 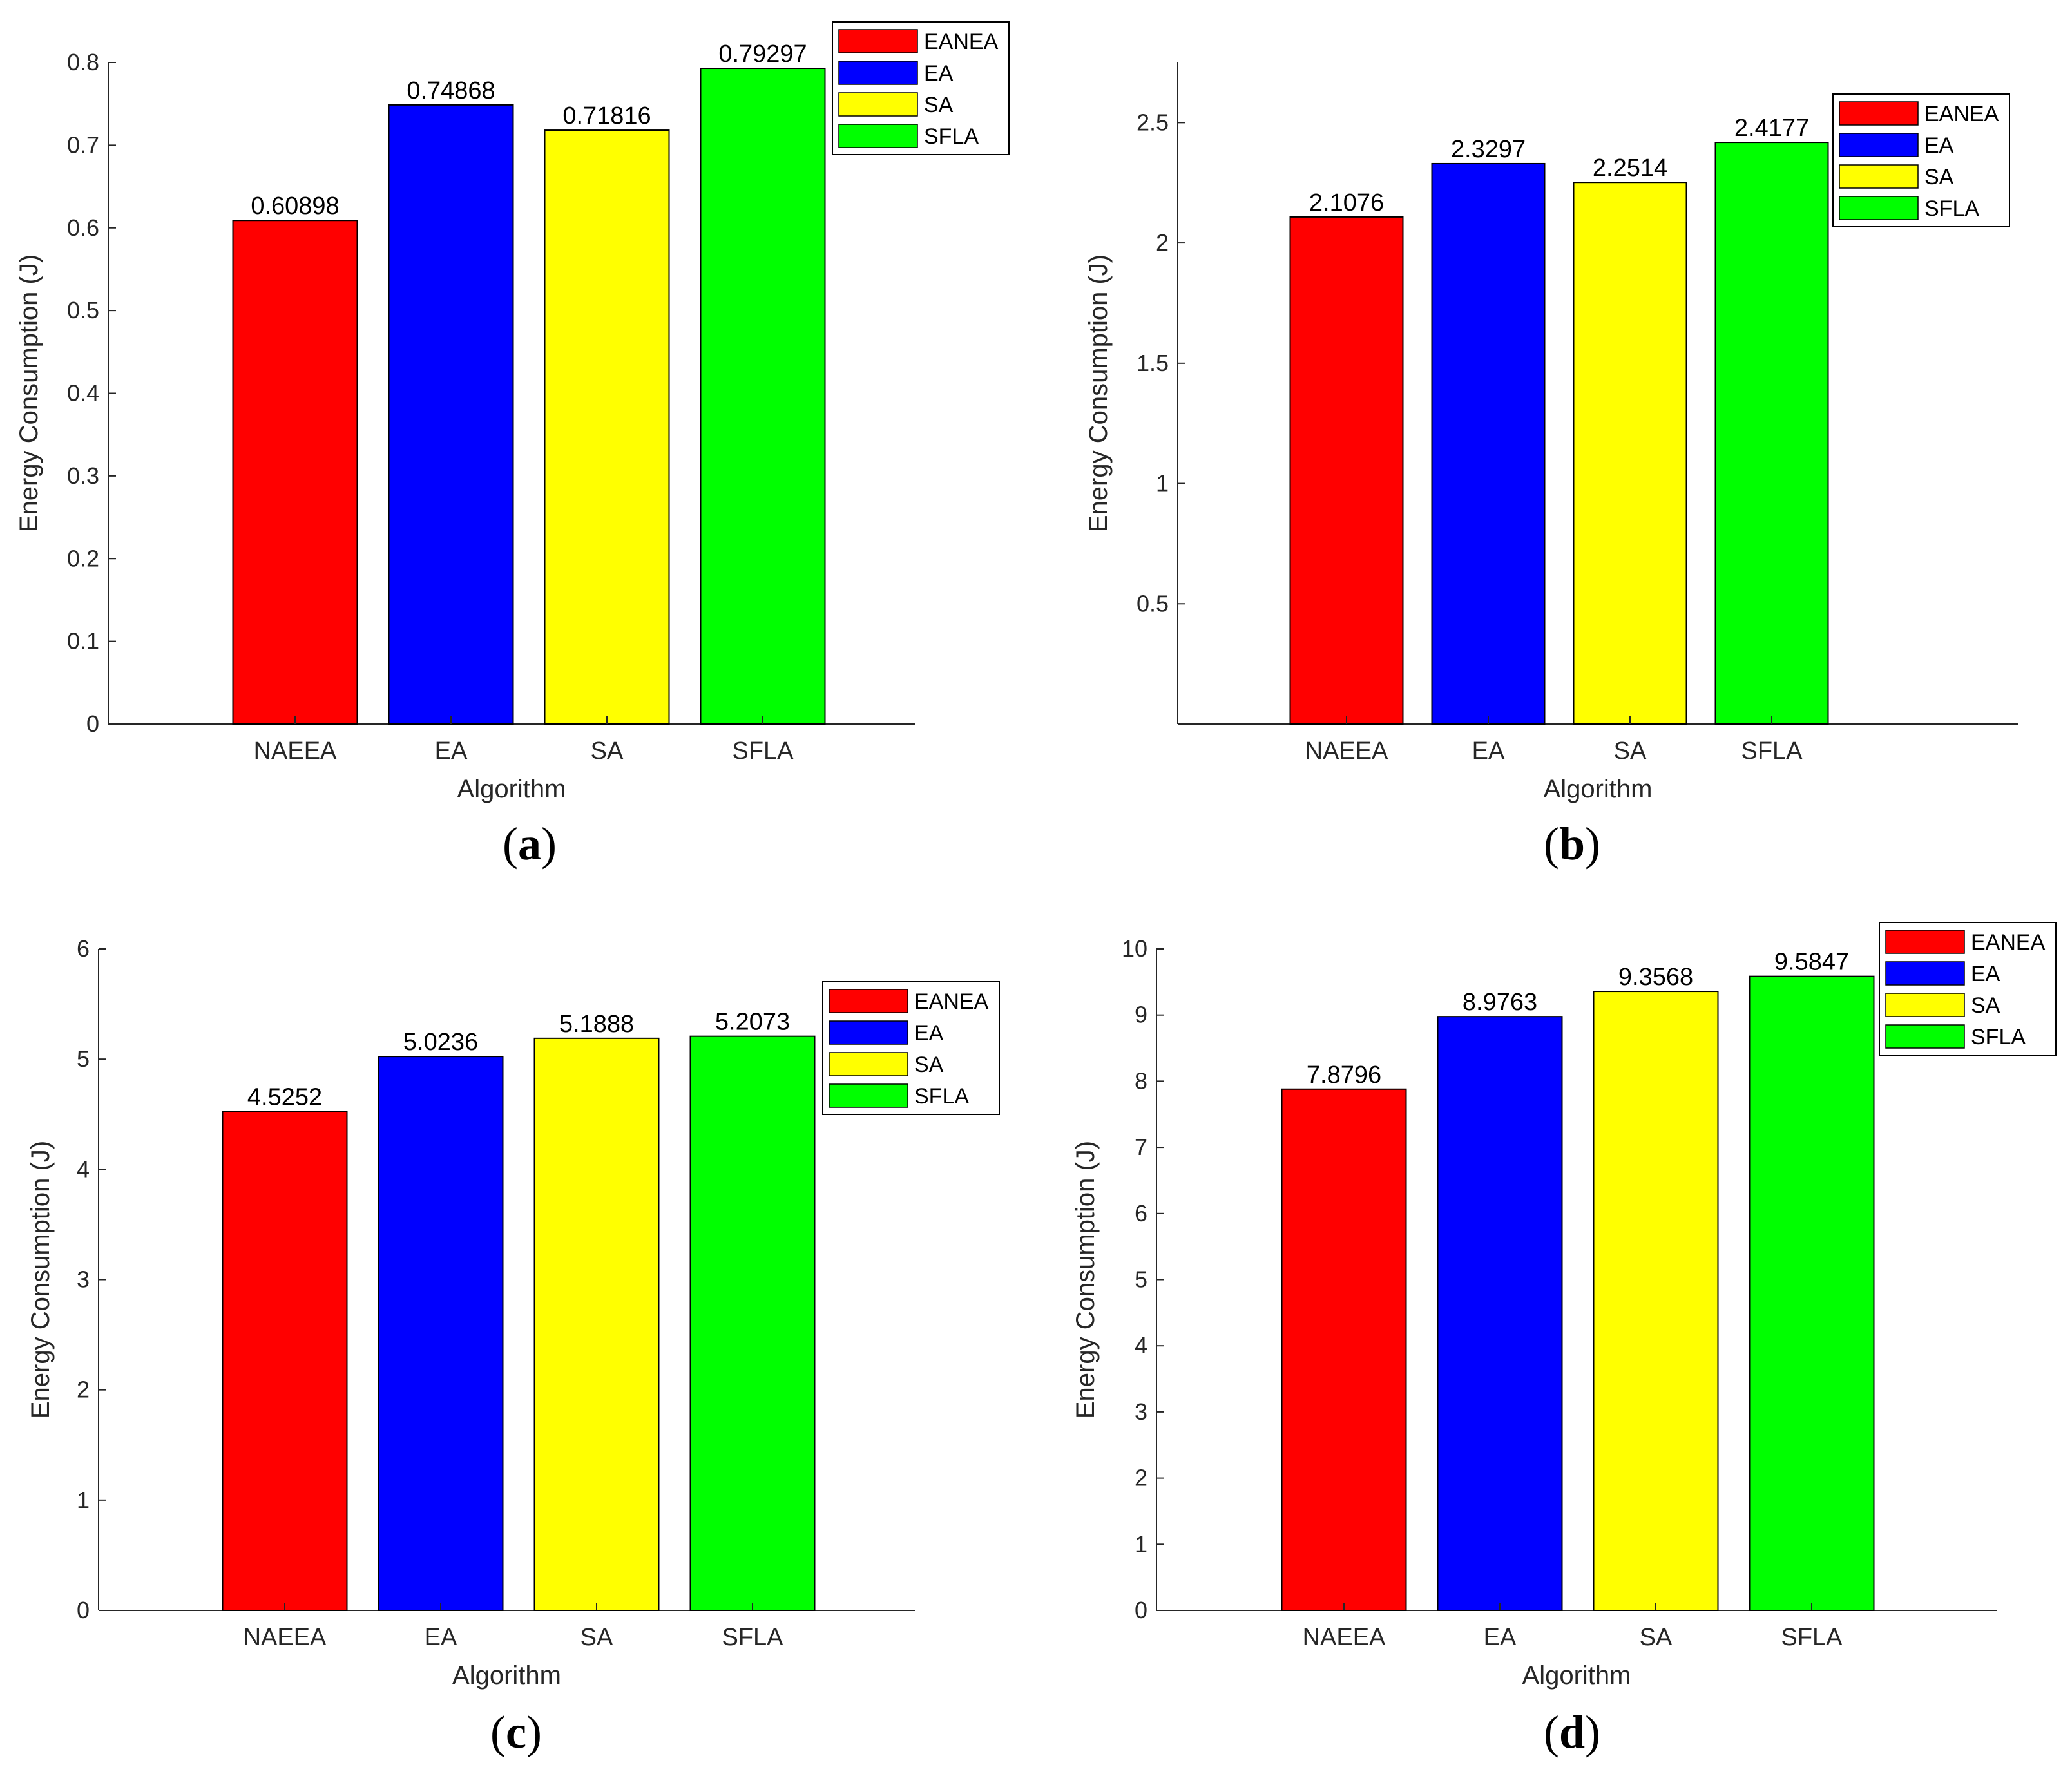 What do you see at coordinates (295, 206) in the screenshot?
I see `data-label: 0.60898` at bounding box center [295, 206].